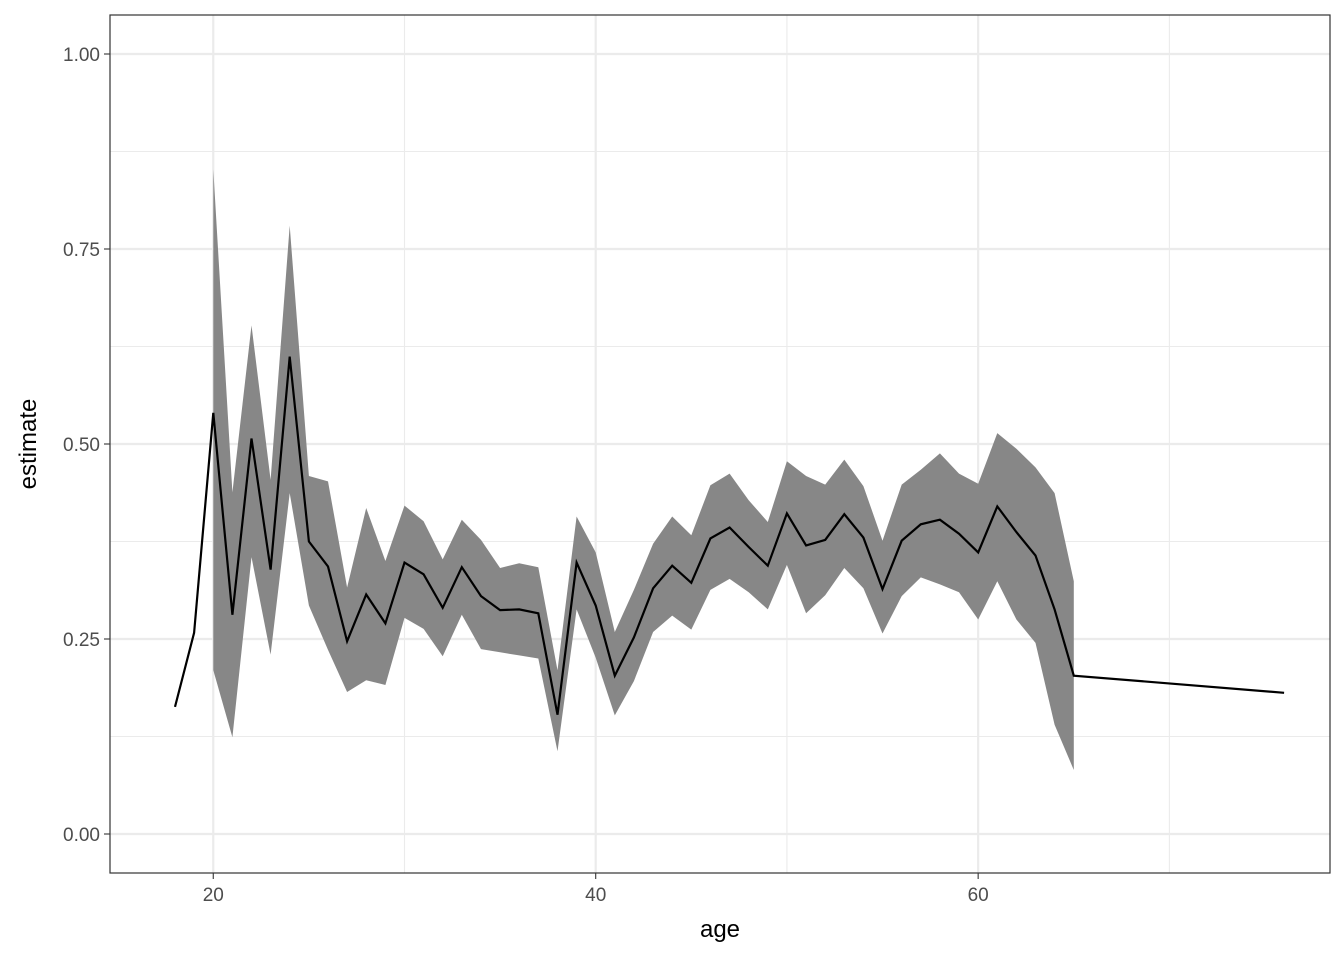  I want to click on y-axis: 0.00 0.25 0.50 0.75 1.00, so click(86, 445).